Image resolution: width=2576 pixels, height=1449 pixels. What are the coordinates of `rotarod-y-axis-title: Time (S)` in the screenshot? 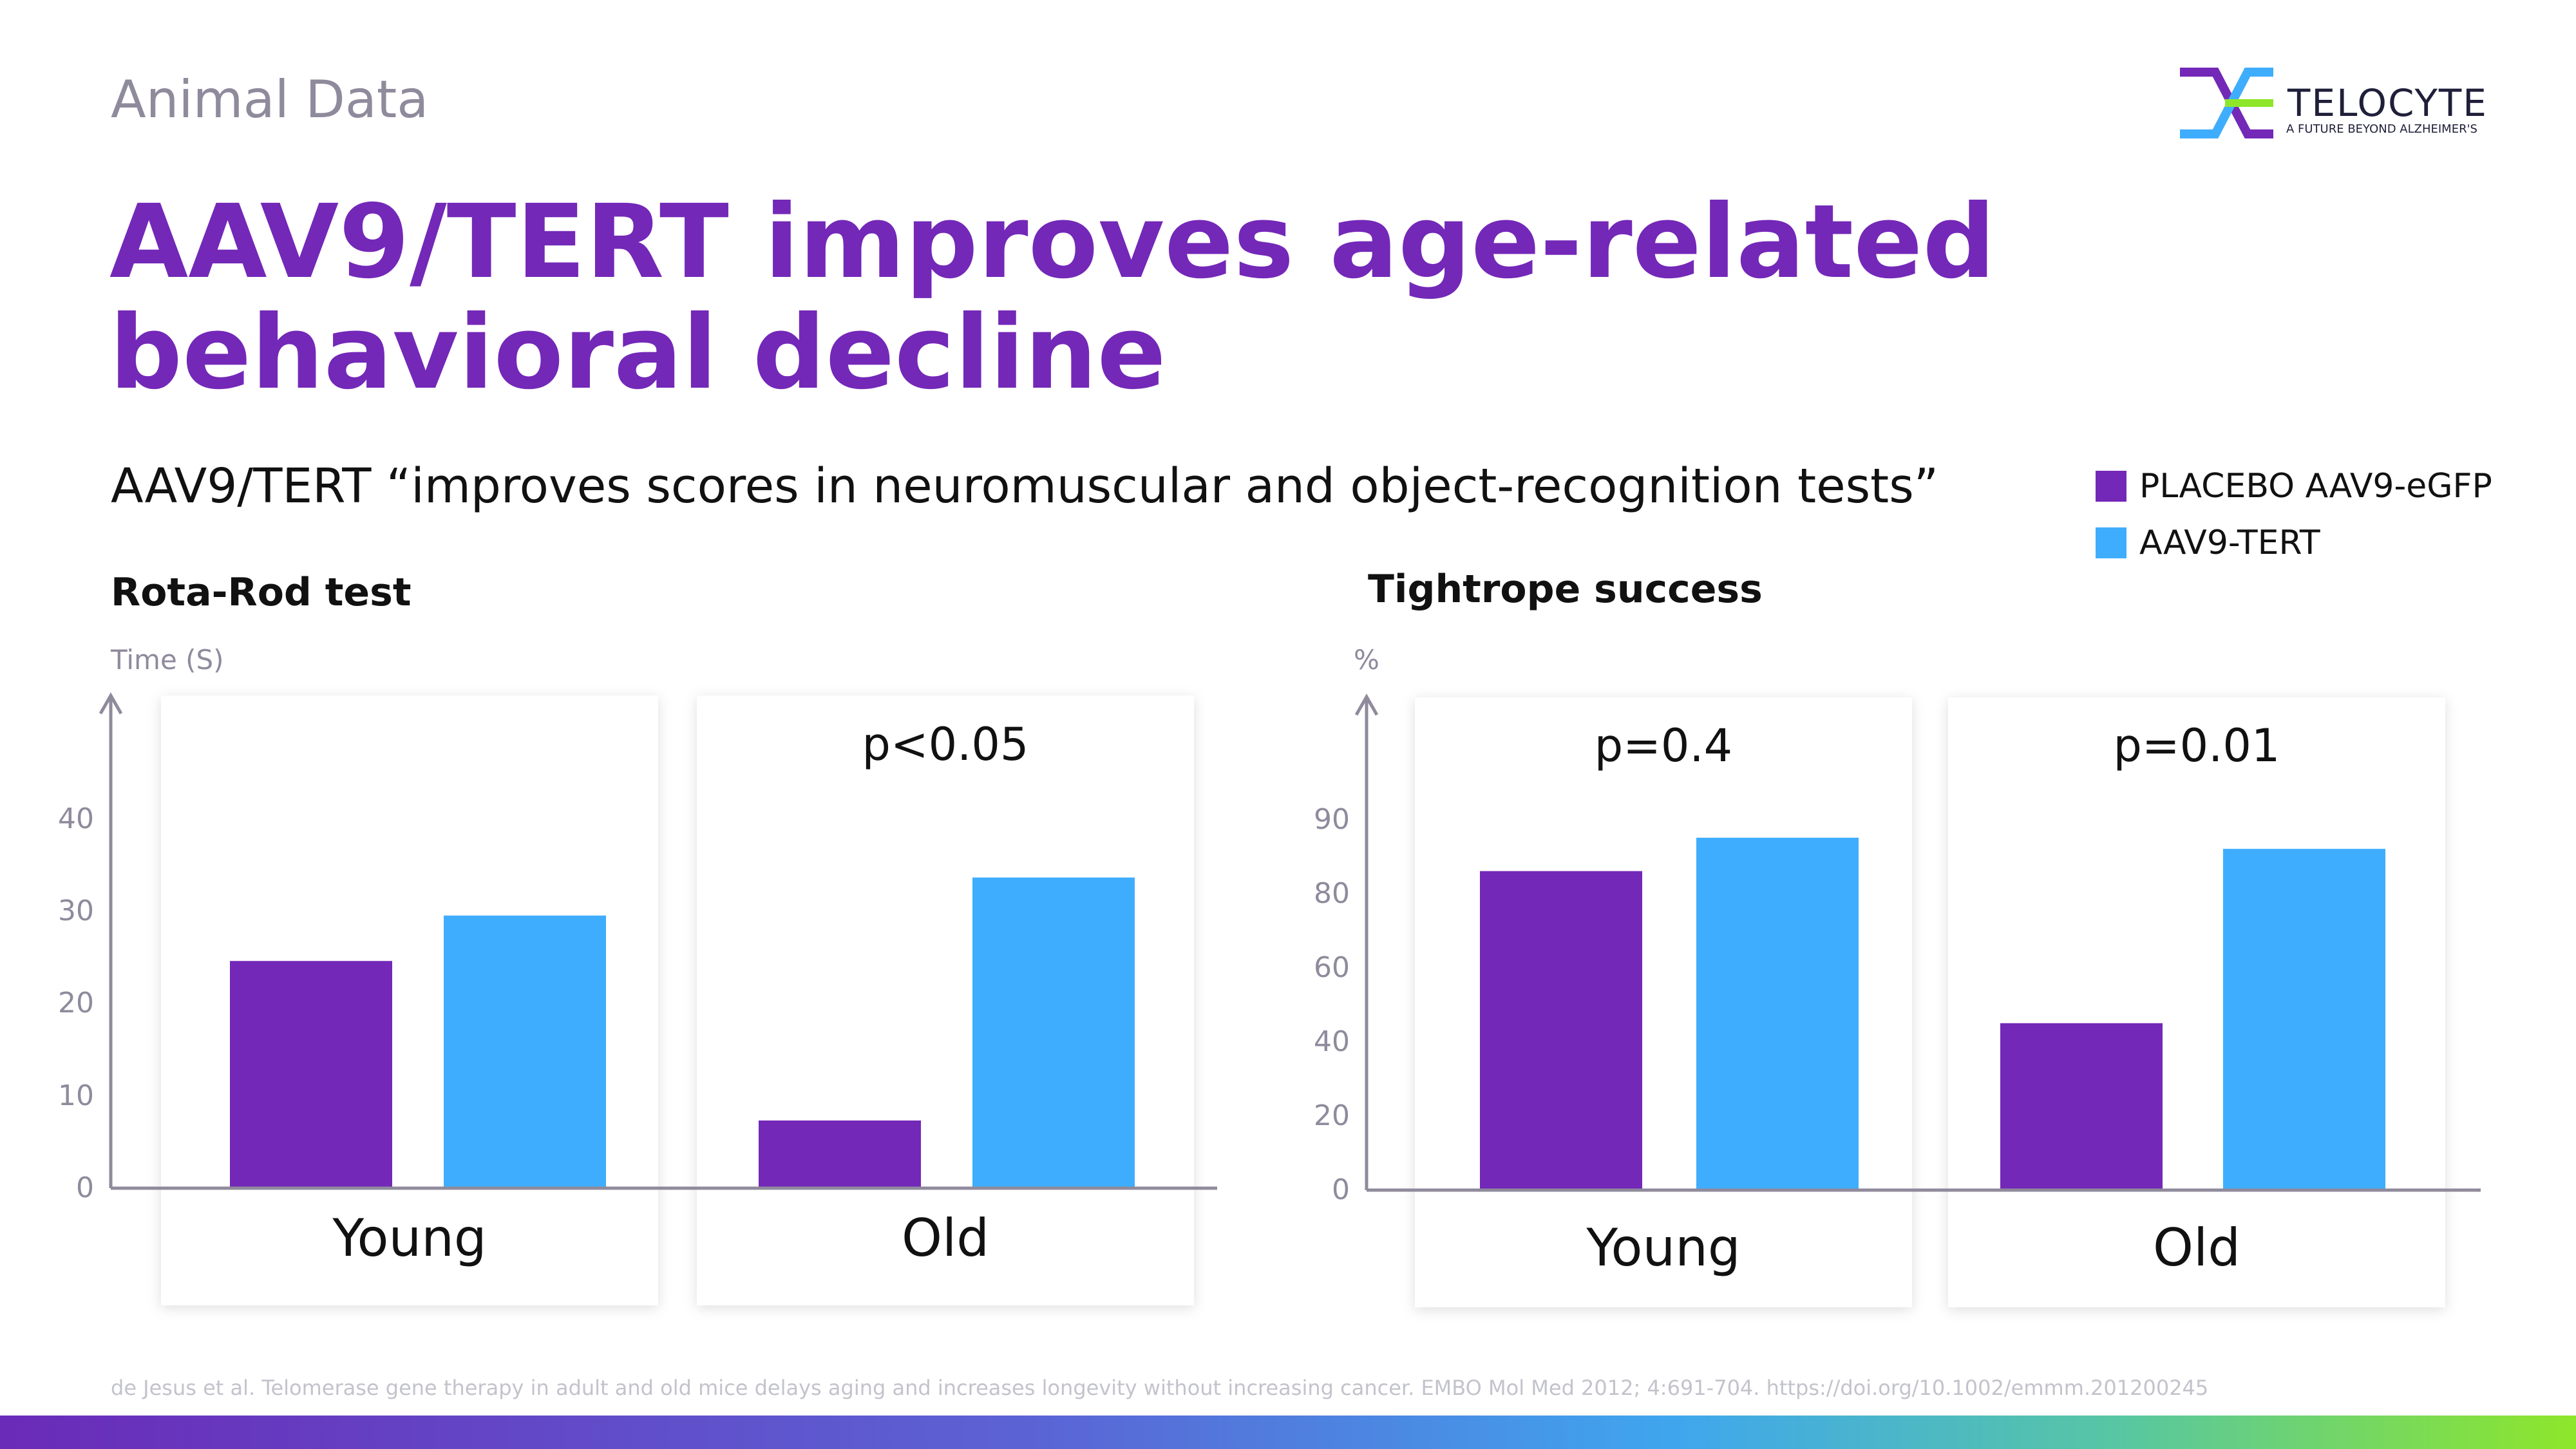 It's located at (167, 660).